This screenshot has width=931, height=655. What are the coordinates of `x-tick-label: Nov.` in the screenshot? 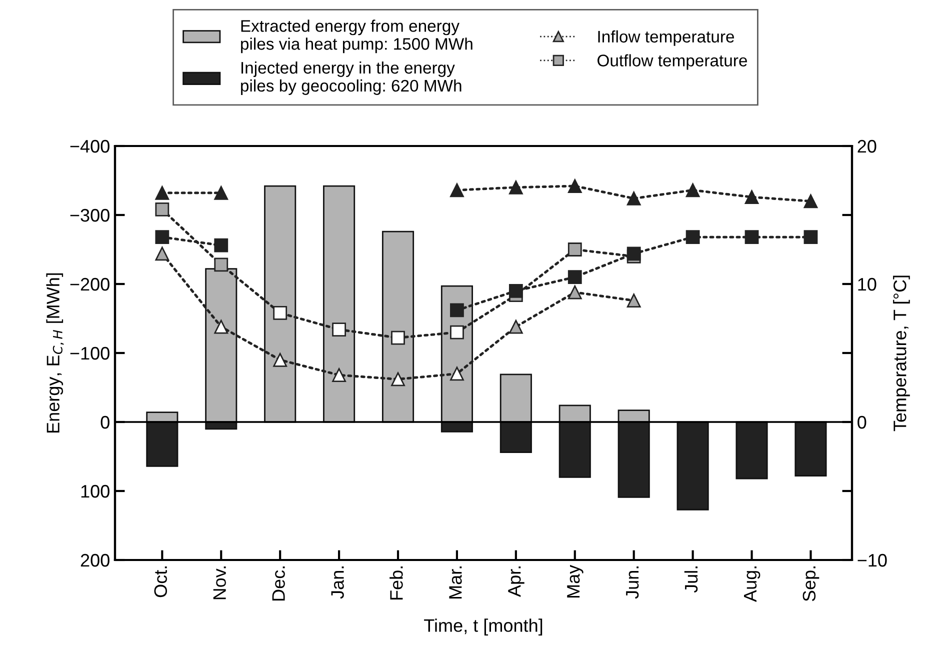 It's located at (219, 583).